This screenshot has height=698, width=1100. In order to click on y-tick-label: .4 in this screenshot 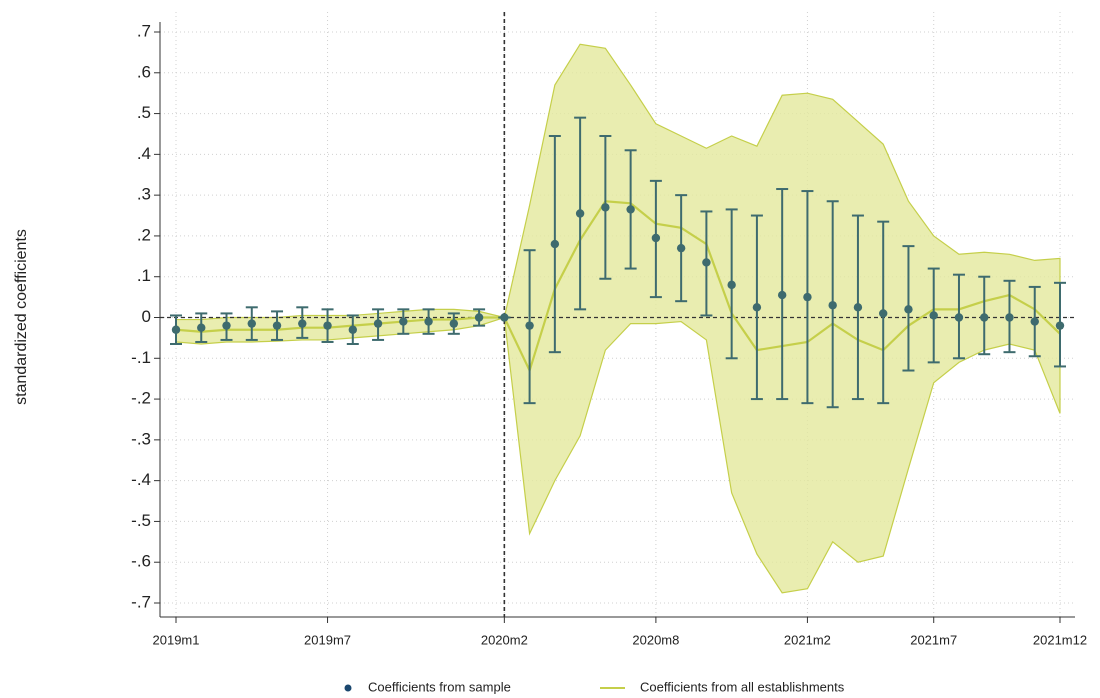, I will do `click(144, 153)`.